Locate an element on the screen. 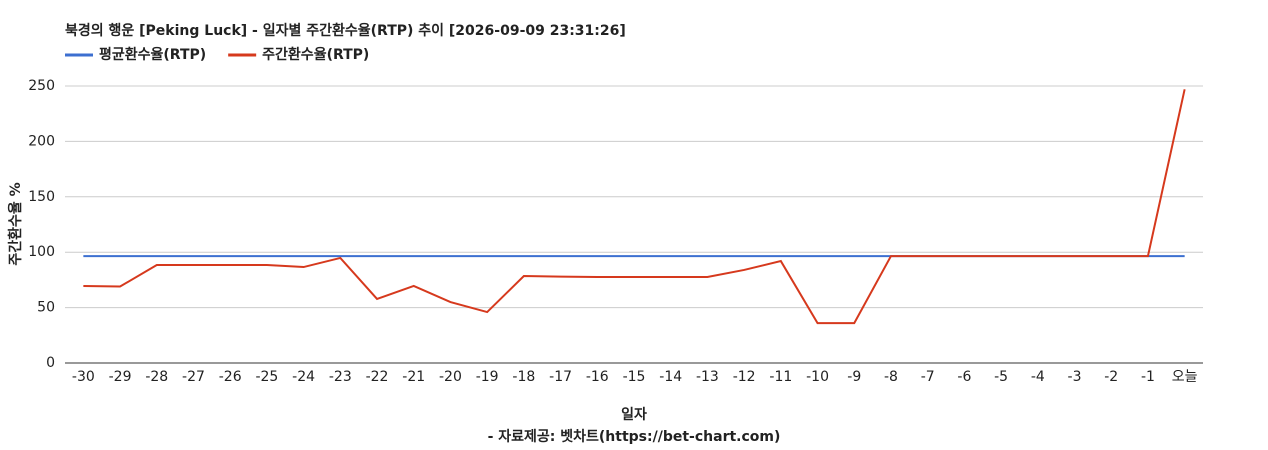 This screenshot has width=1268, height=450. x-tick-label: -7 is located at coordinates (928, 377).